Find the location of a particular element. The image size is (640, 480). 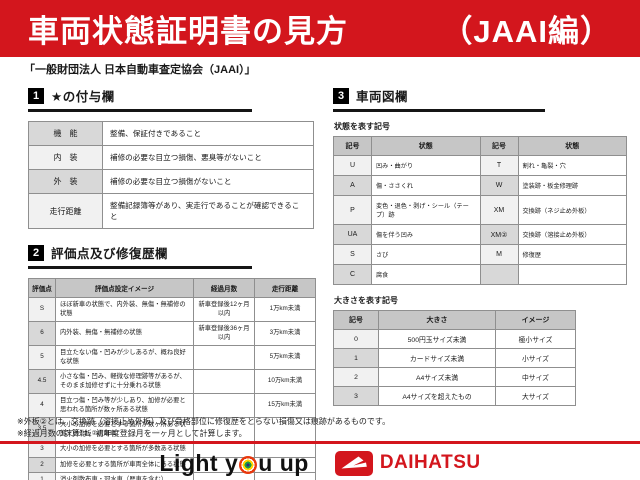

table-cell: XM② is located at coordinates (499, 234).